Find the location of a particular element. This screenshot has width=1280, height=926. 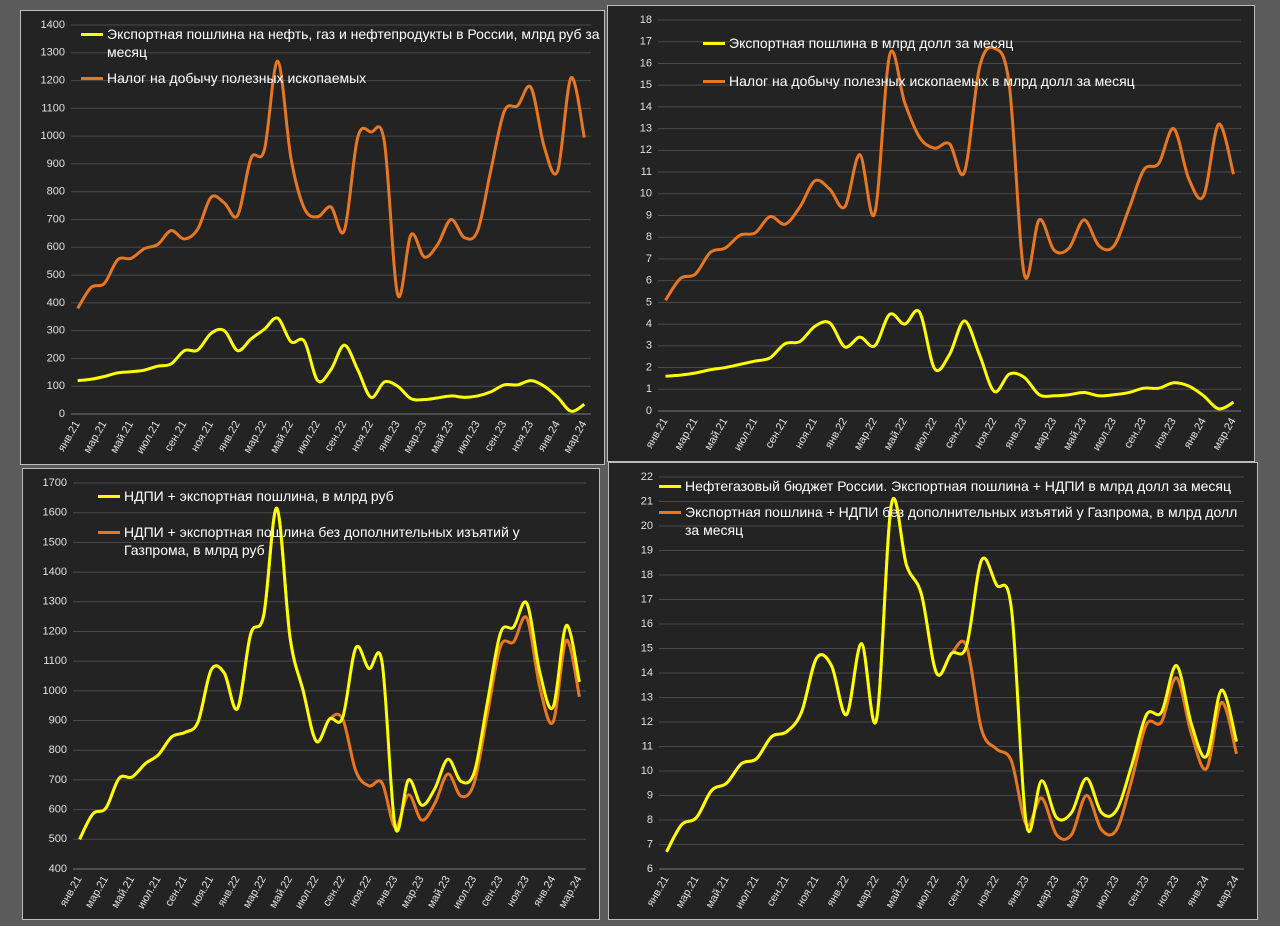

y-tick-label: 1 is located at coordinates (649, 389).